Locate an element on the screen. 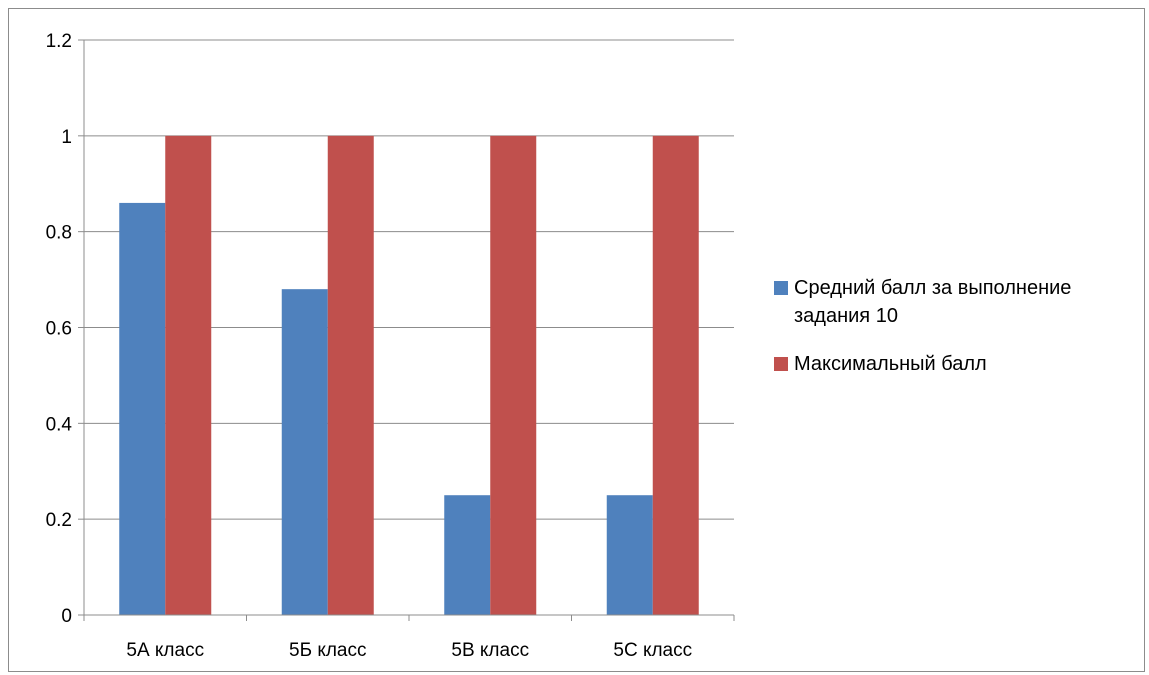 This screenshot has height=675, width=1149. x-category-label: 5А класс is located at coordinates (165, 650).